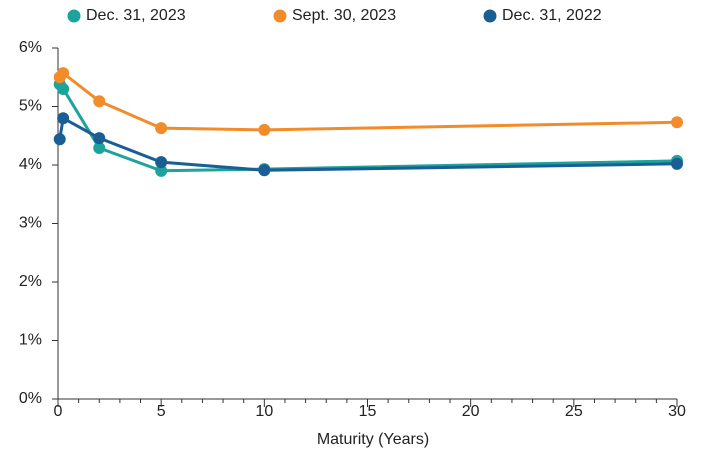  Describe the element at coordinates (368, 101) in the screenshot. I see `series-line` at that location.